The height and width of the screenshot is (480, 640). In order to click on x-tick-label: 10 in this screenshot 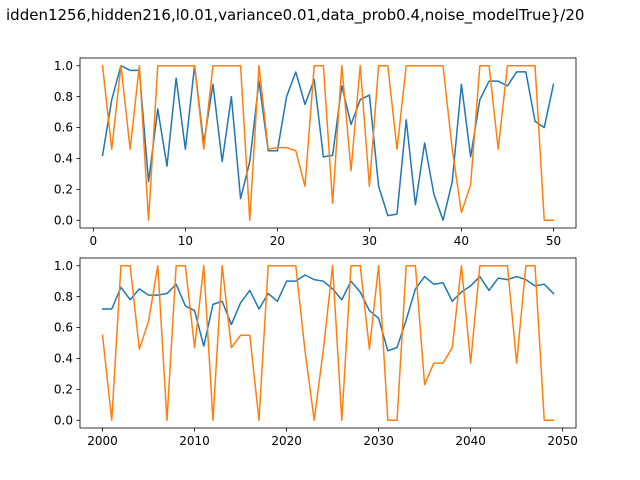, I will do `click(185, 241)`.